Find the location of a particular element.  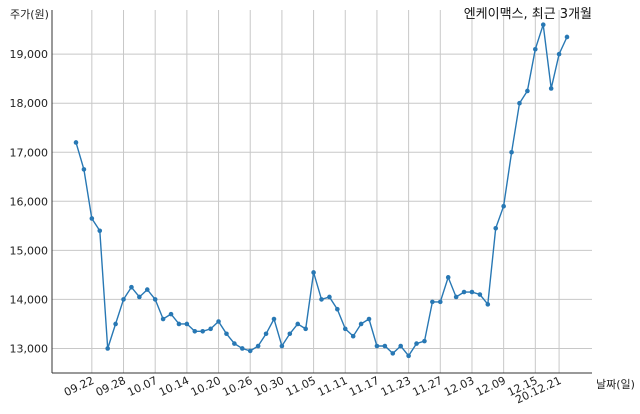

x-tick-label: 09.22 is located at coordinates (79, 386).